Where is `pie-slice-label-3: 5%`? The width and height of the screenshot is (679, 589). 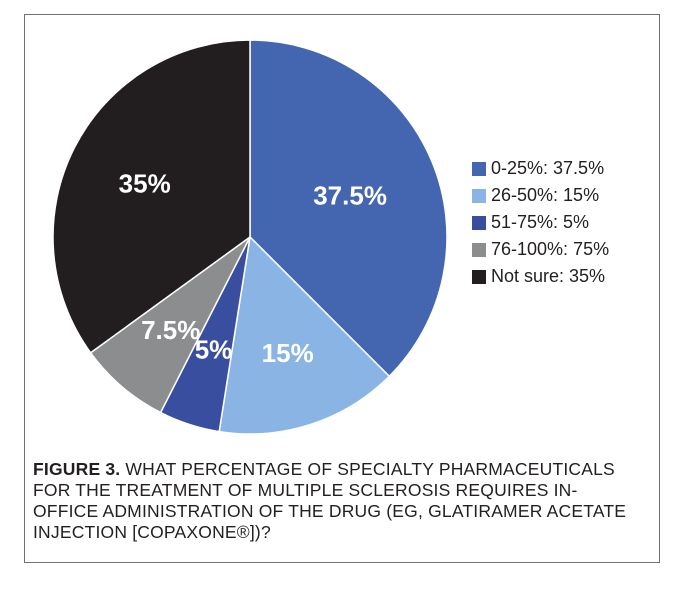
pie-slice-label-3: 5% is located at coordinates (214, 349).